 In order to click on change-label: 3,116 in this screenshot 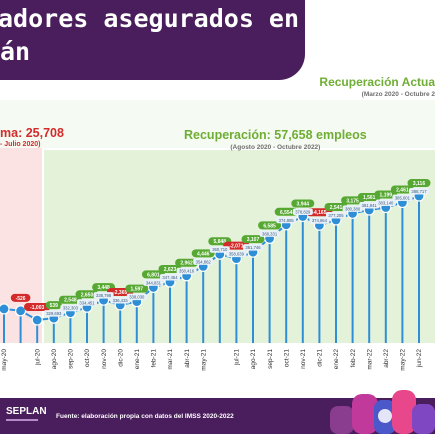, I will do `click(419, 184)`.